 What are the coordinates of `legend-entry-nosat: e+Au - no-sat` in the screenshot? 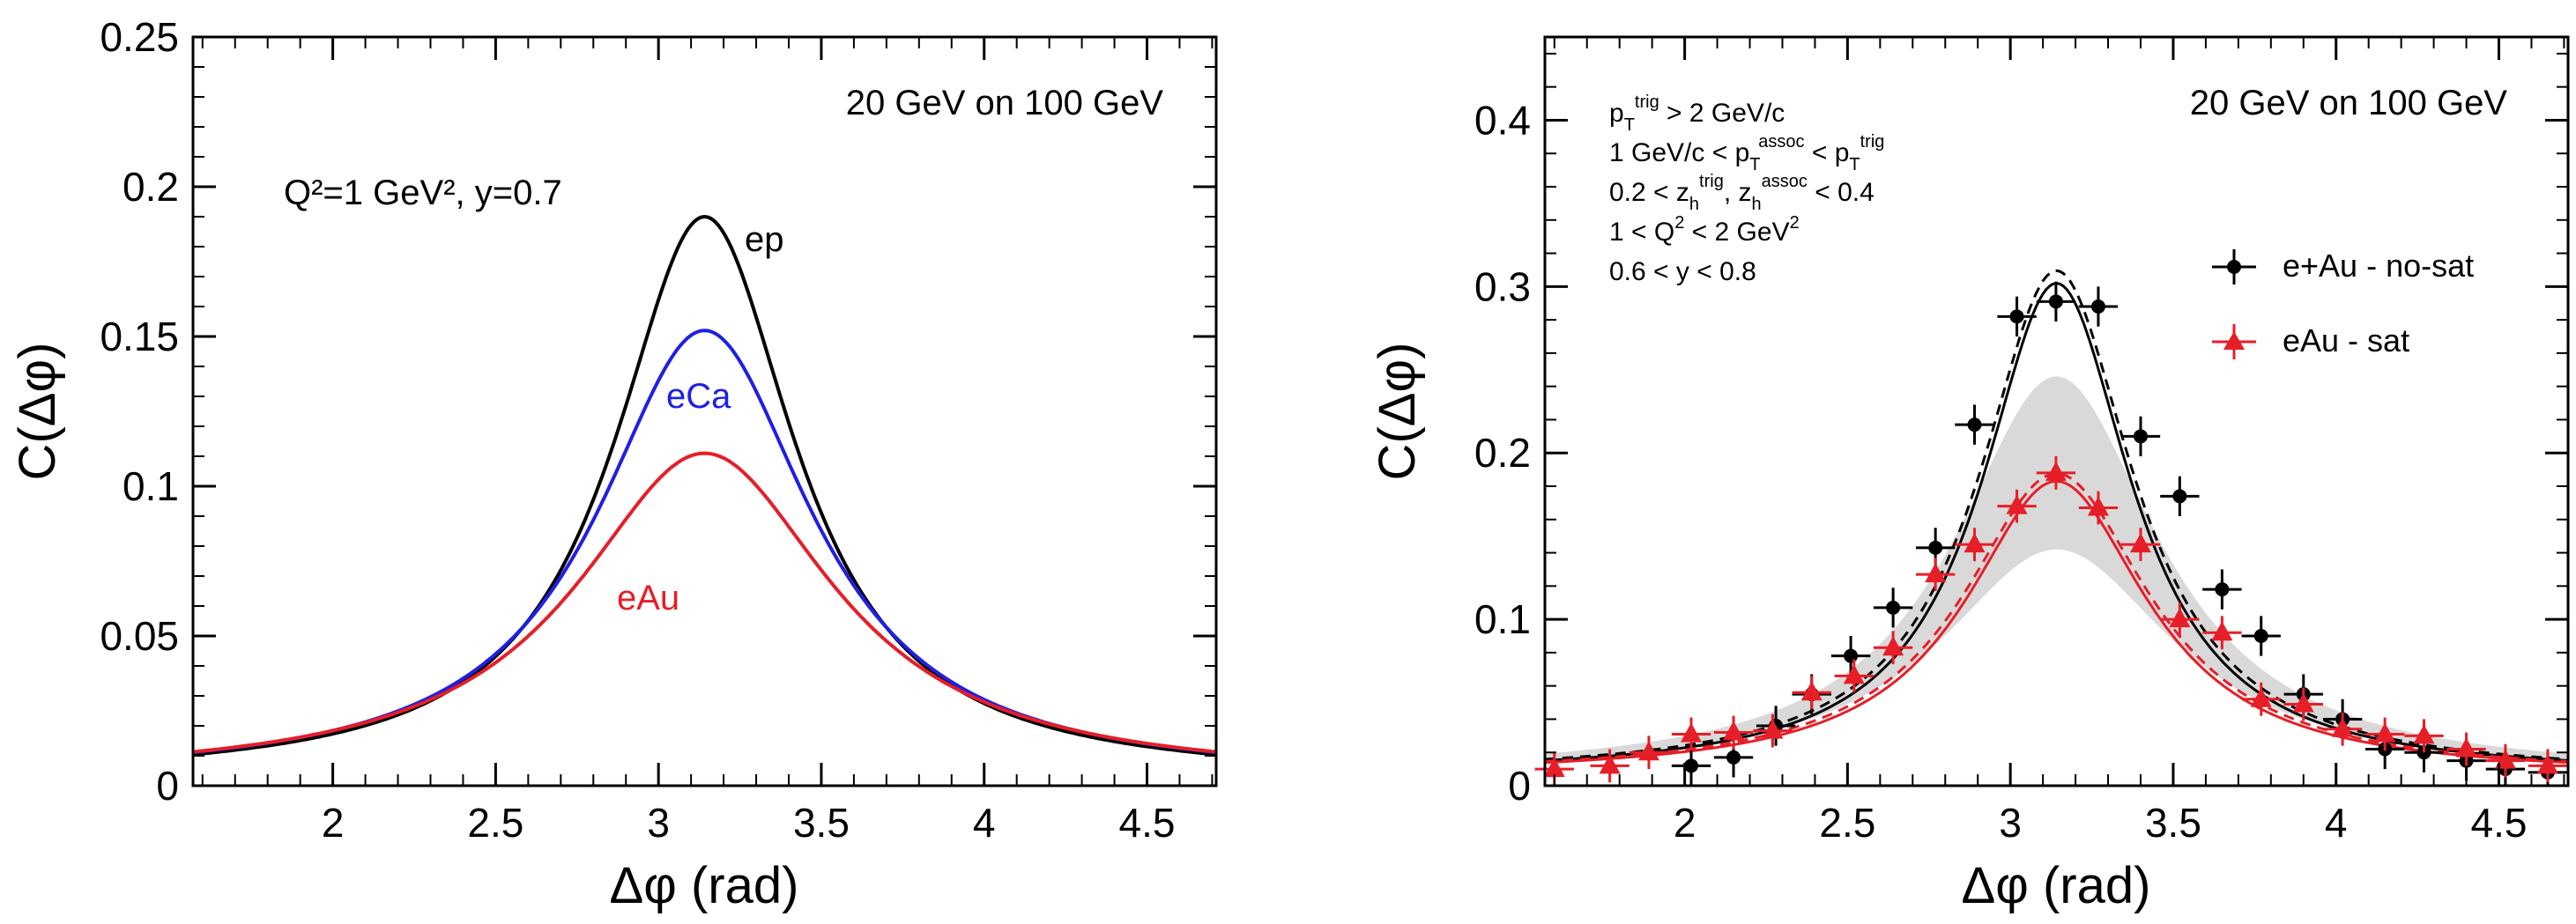 It's located at (2343, 266).